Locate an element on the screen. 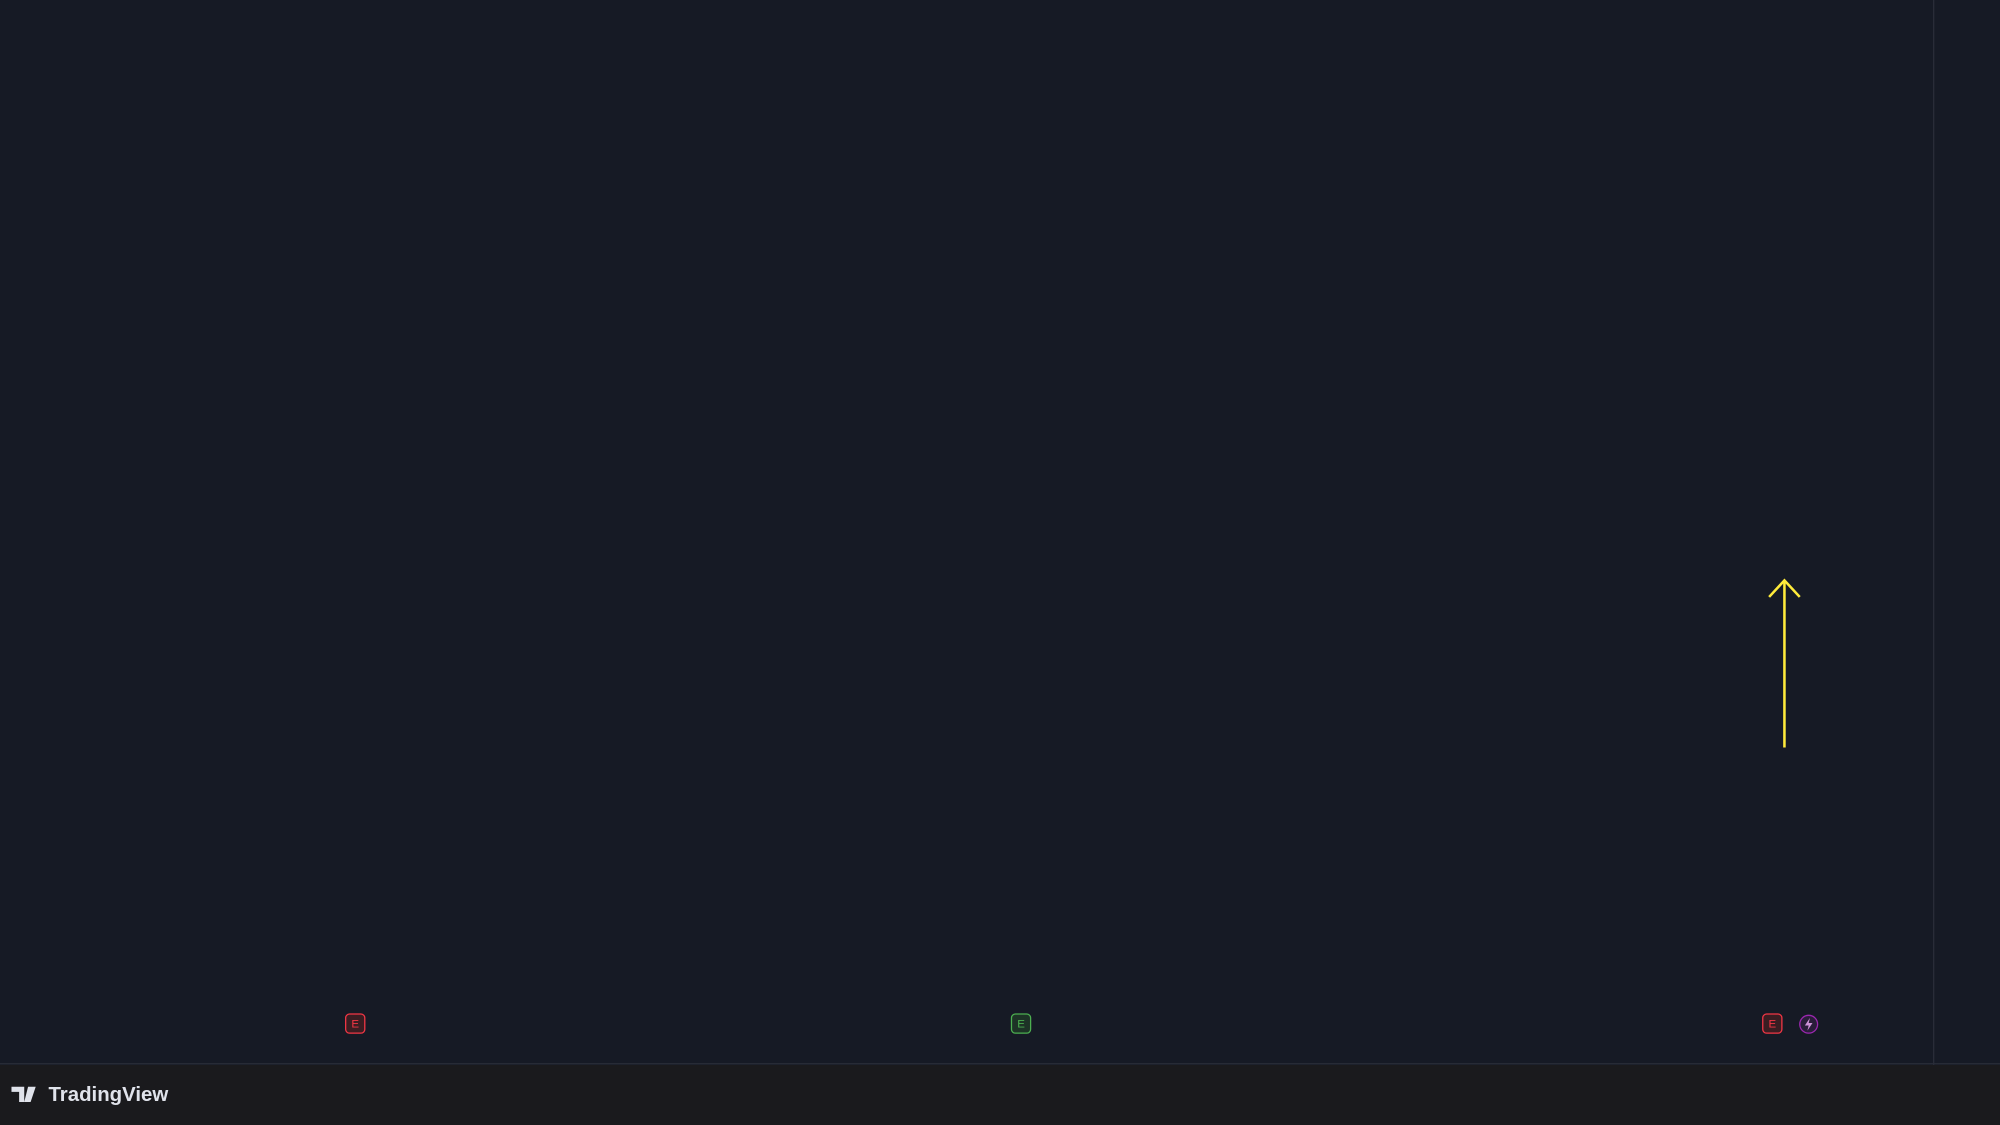 This screenshot has height=1125, width=2000. footer-bar is located at coordinates (1000, 1095).